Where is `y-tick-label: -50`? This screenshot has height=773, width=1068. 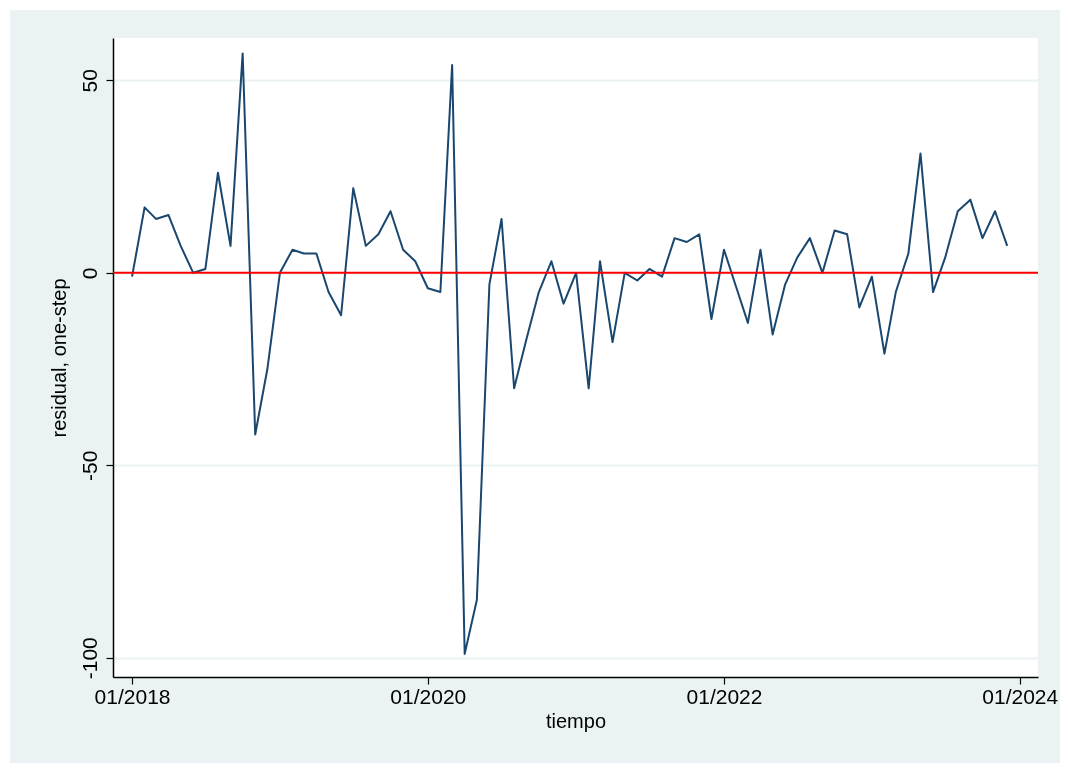
y-tick-label: -50 is located at coordinates (89, 465).